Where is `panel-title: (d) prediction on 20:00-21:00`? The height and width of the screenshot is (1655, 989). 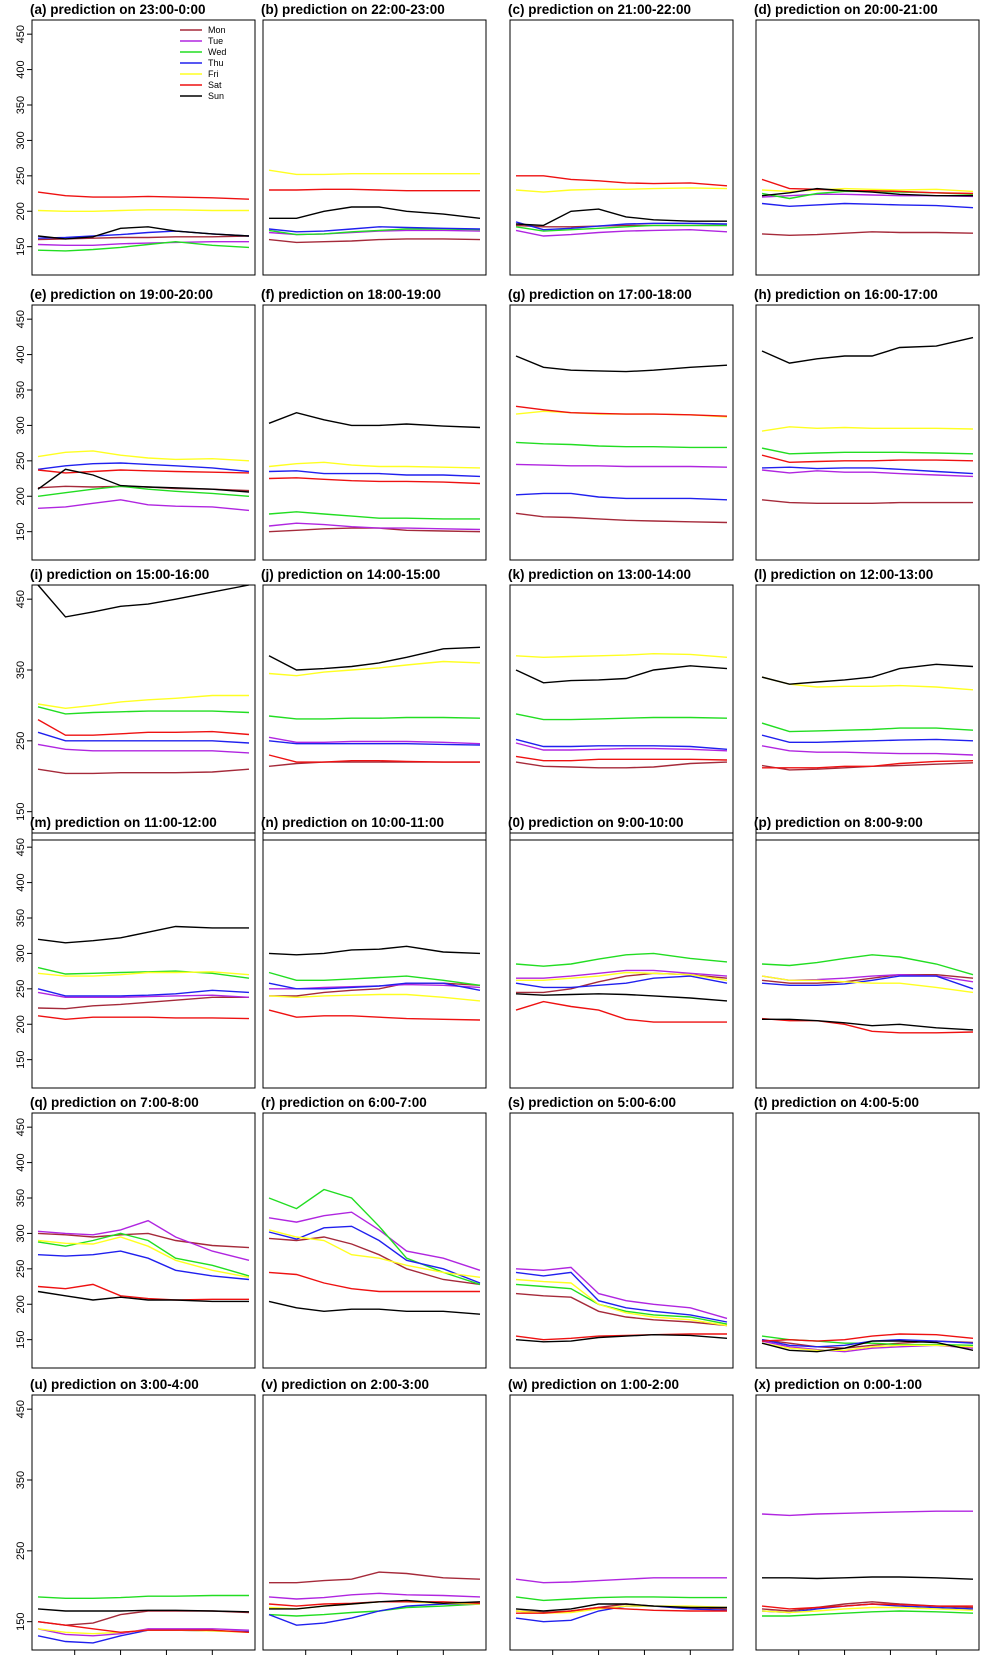
panel-title: (d) prediction on 20:00-21:00 is located at coordinates (846, 9).